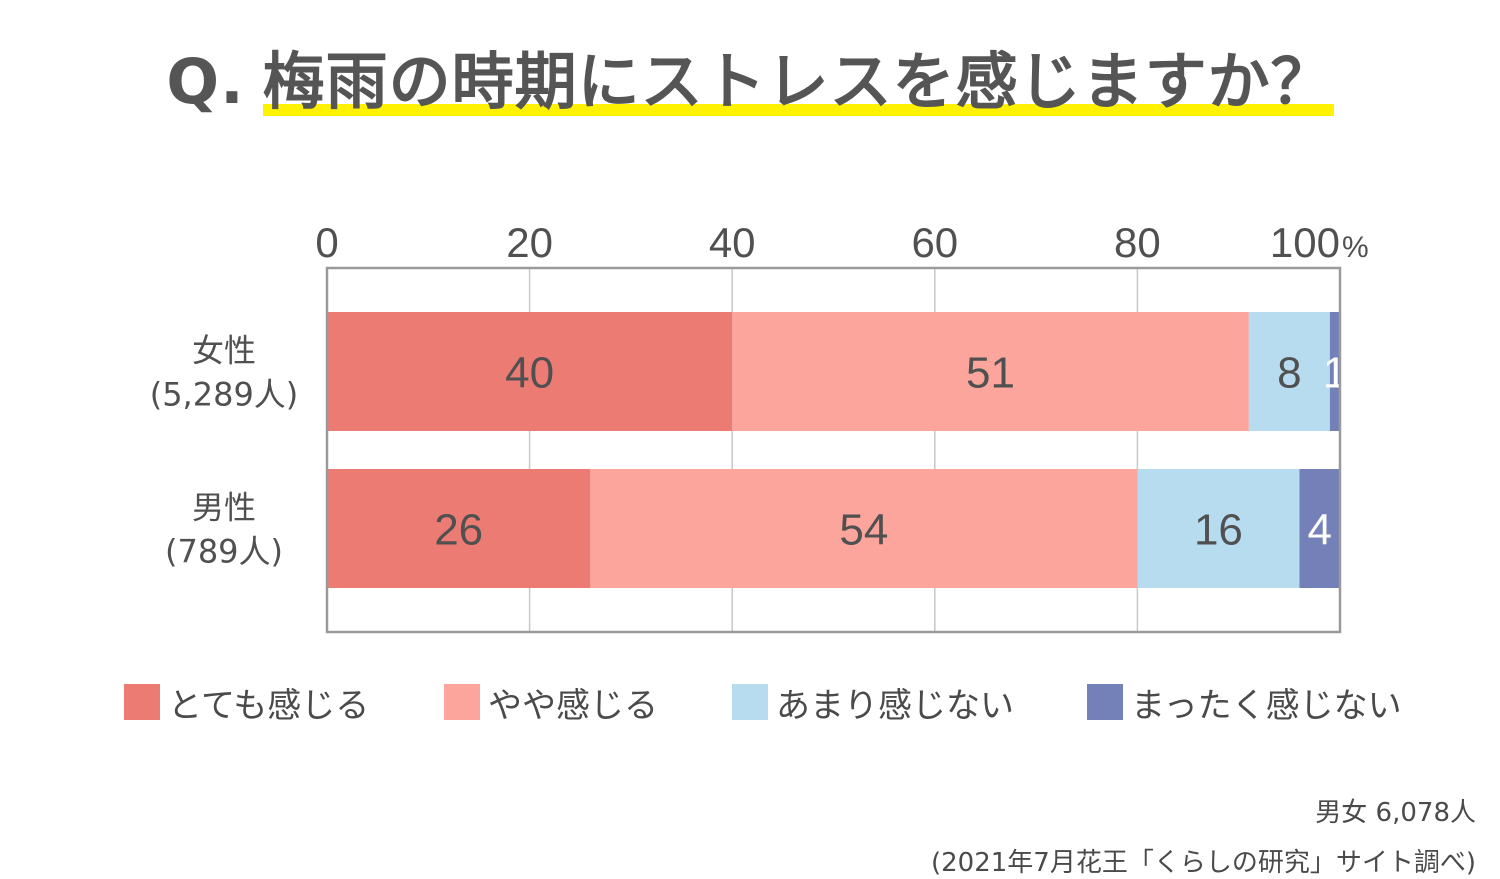 The width and height of the screenshot is (1500, 879). Describe the element at coordinates (1266, 705) in the screenshot. I see `legend-label: まったく感じない` at that location.